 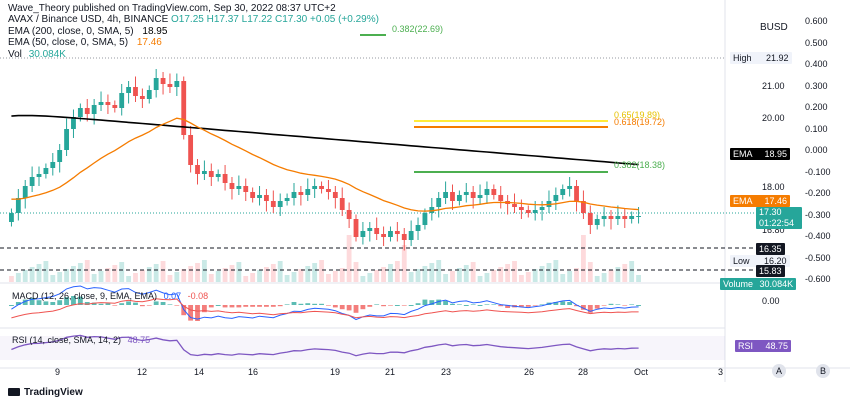 I want to click on volume-legend: Vol 30.084K, so click(x=37, y=55).